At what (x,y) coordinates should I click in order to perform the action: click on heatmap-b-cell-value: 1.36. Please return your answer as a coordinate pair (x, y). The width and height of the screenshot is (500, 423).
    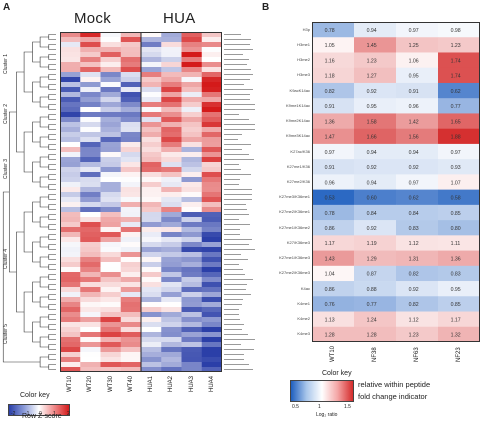
    Looking at the image, I should click on (330, 122).